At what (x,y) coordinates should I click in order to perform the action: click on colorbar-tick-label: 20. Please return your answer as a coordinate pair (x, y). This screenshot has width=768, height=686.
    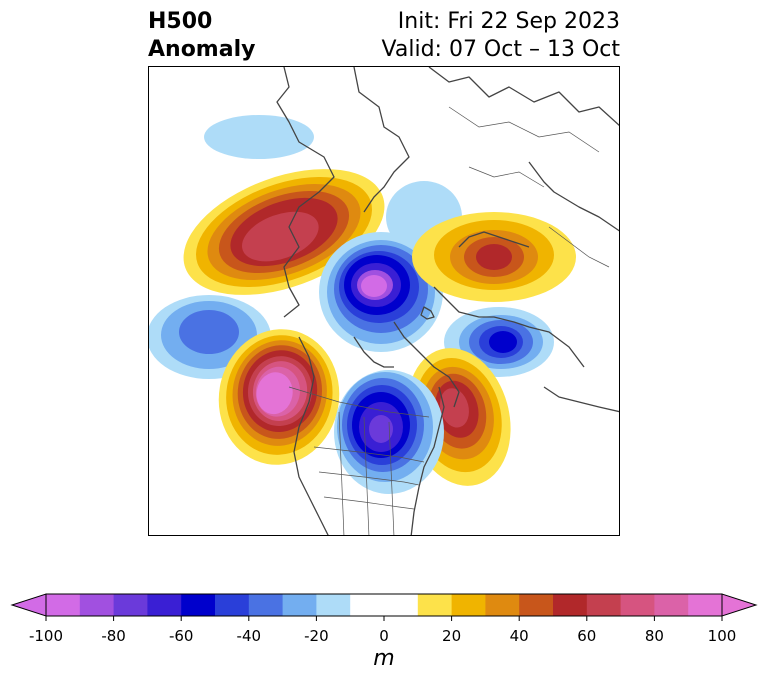
    Looking at the image, I should click on (452, 636).